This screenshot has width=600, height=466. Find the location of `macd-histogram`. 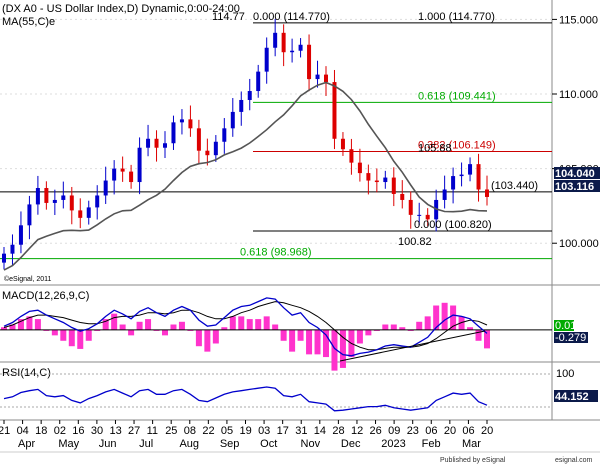

macd-histogram is located at coordinates (245, 336).